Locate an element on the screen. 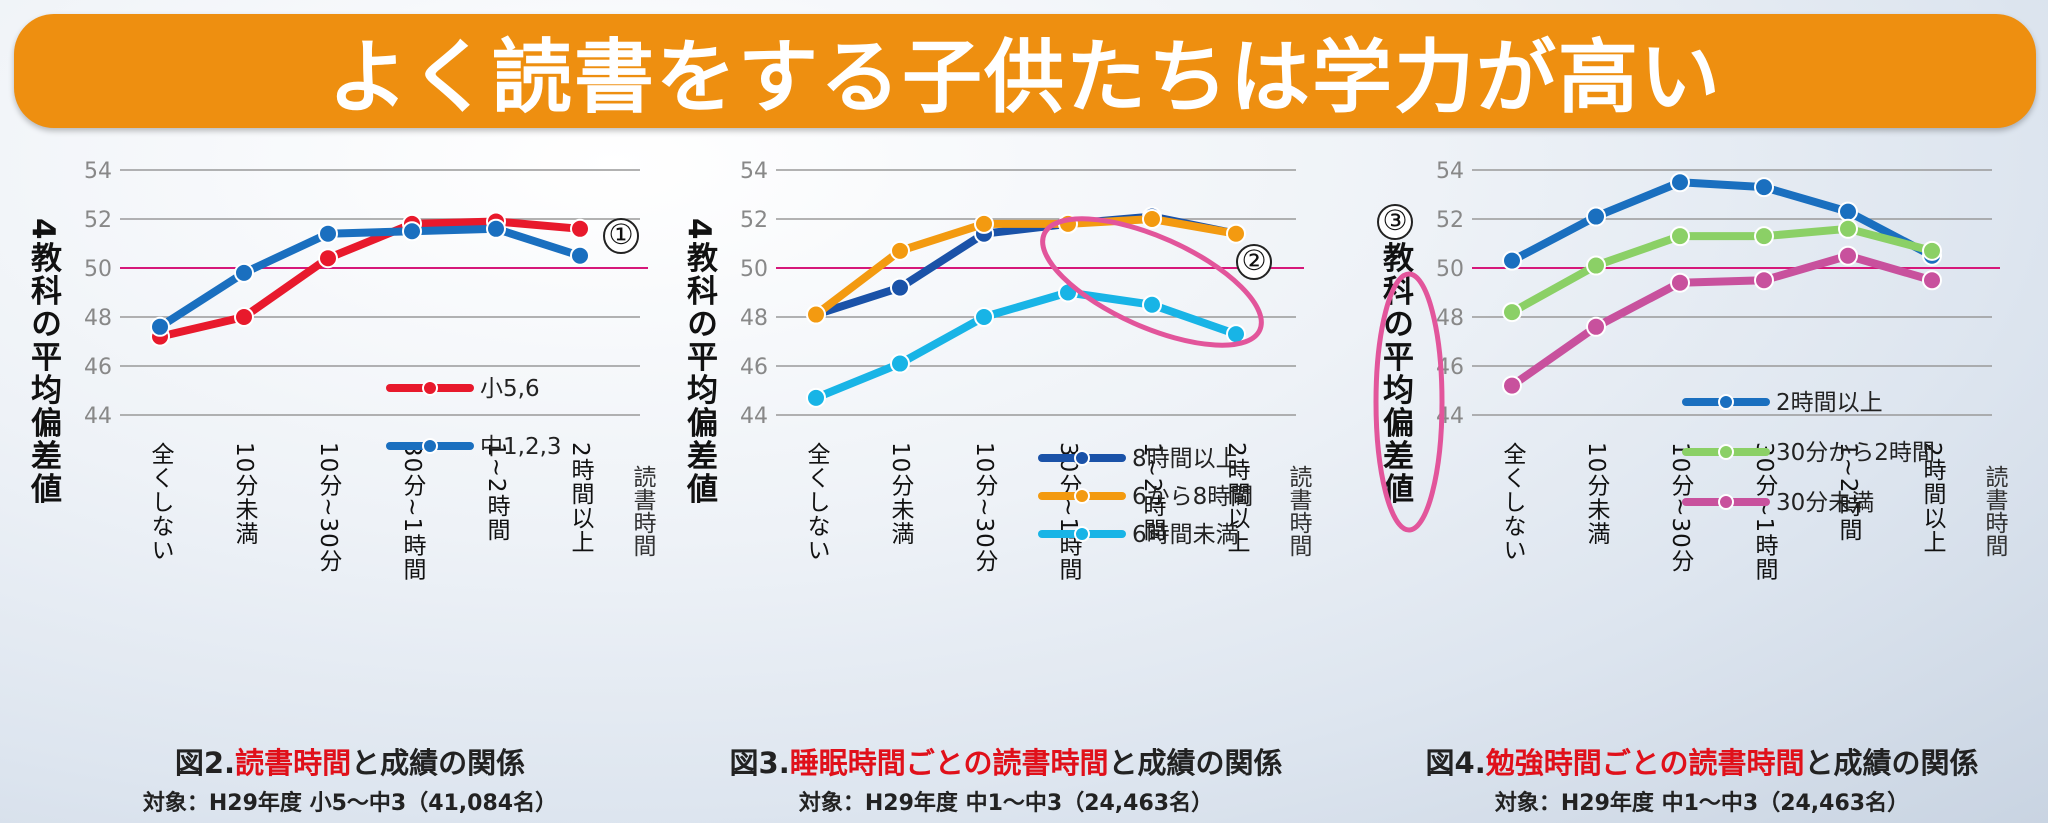  chart-subcaption: 対象：H29年度 小5～中3（41,084名） is located at coordinates (350, 803).